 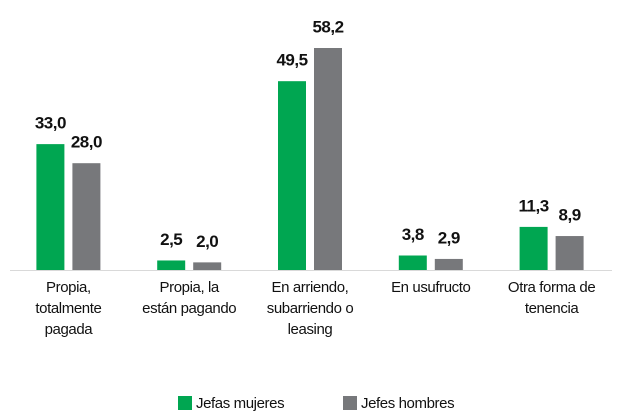 I want to click on value-label: 2,9, so click(x=449, y=237).